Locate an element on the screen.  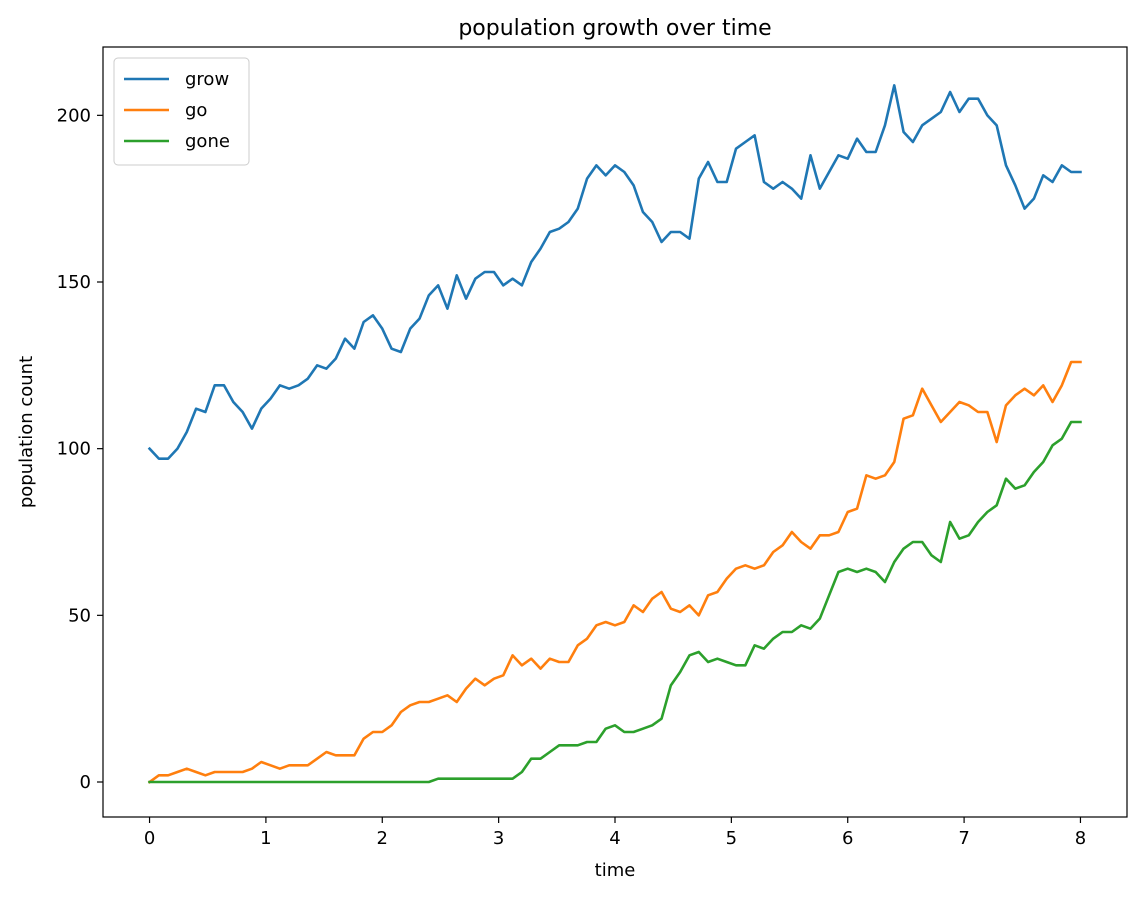
x-tick-label: 3 is located at coordinates (498, 838).